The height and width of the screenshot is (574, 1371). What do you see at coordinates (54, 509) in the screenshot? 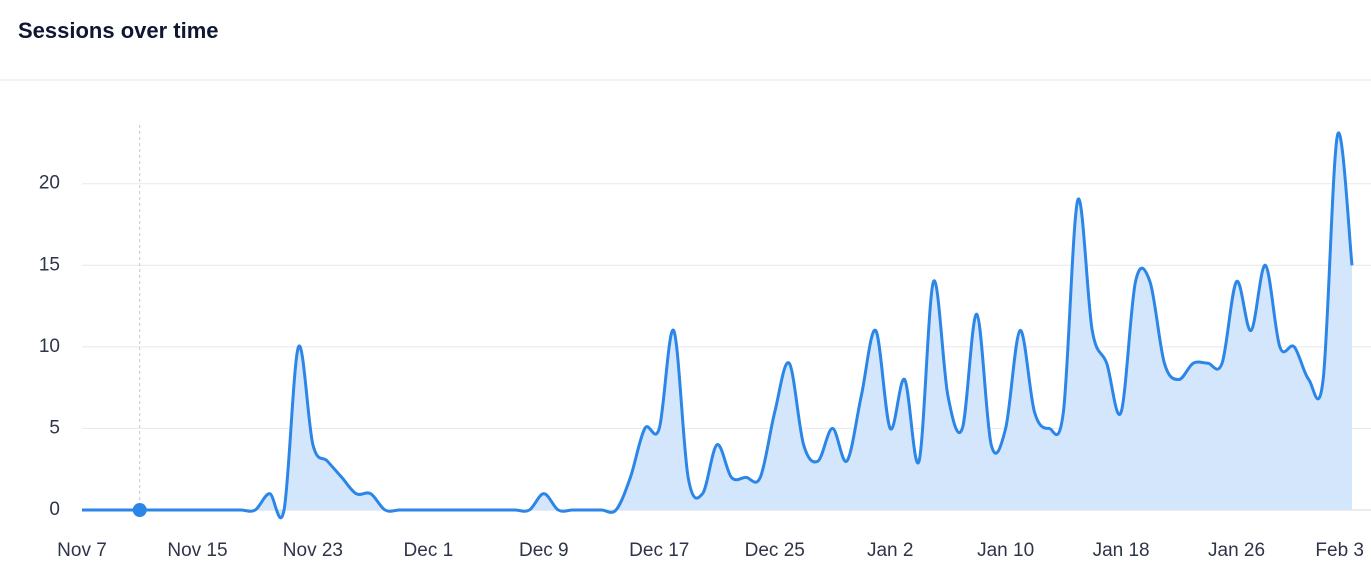
I see `y-tick-label: 0` at bounding box center [54, 509].